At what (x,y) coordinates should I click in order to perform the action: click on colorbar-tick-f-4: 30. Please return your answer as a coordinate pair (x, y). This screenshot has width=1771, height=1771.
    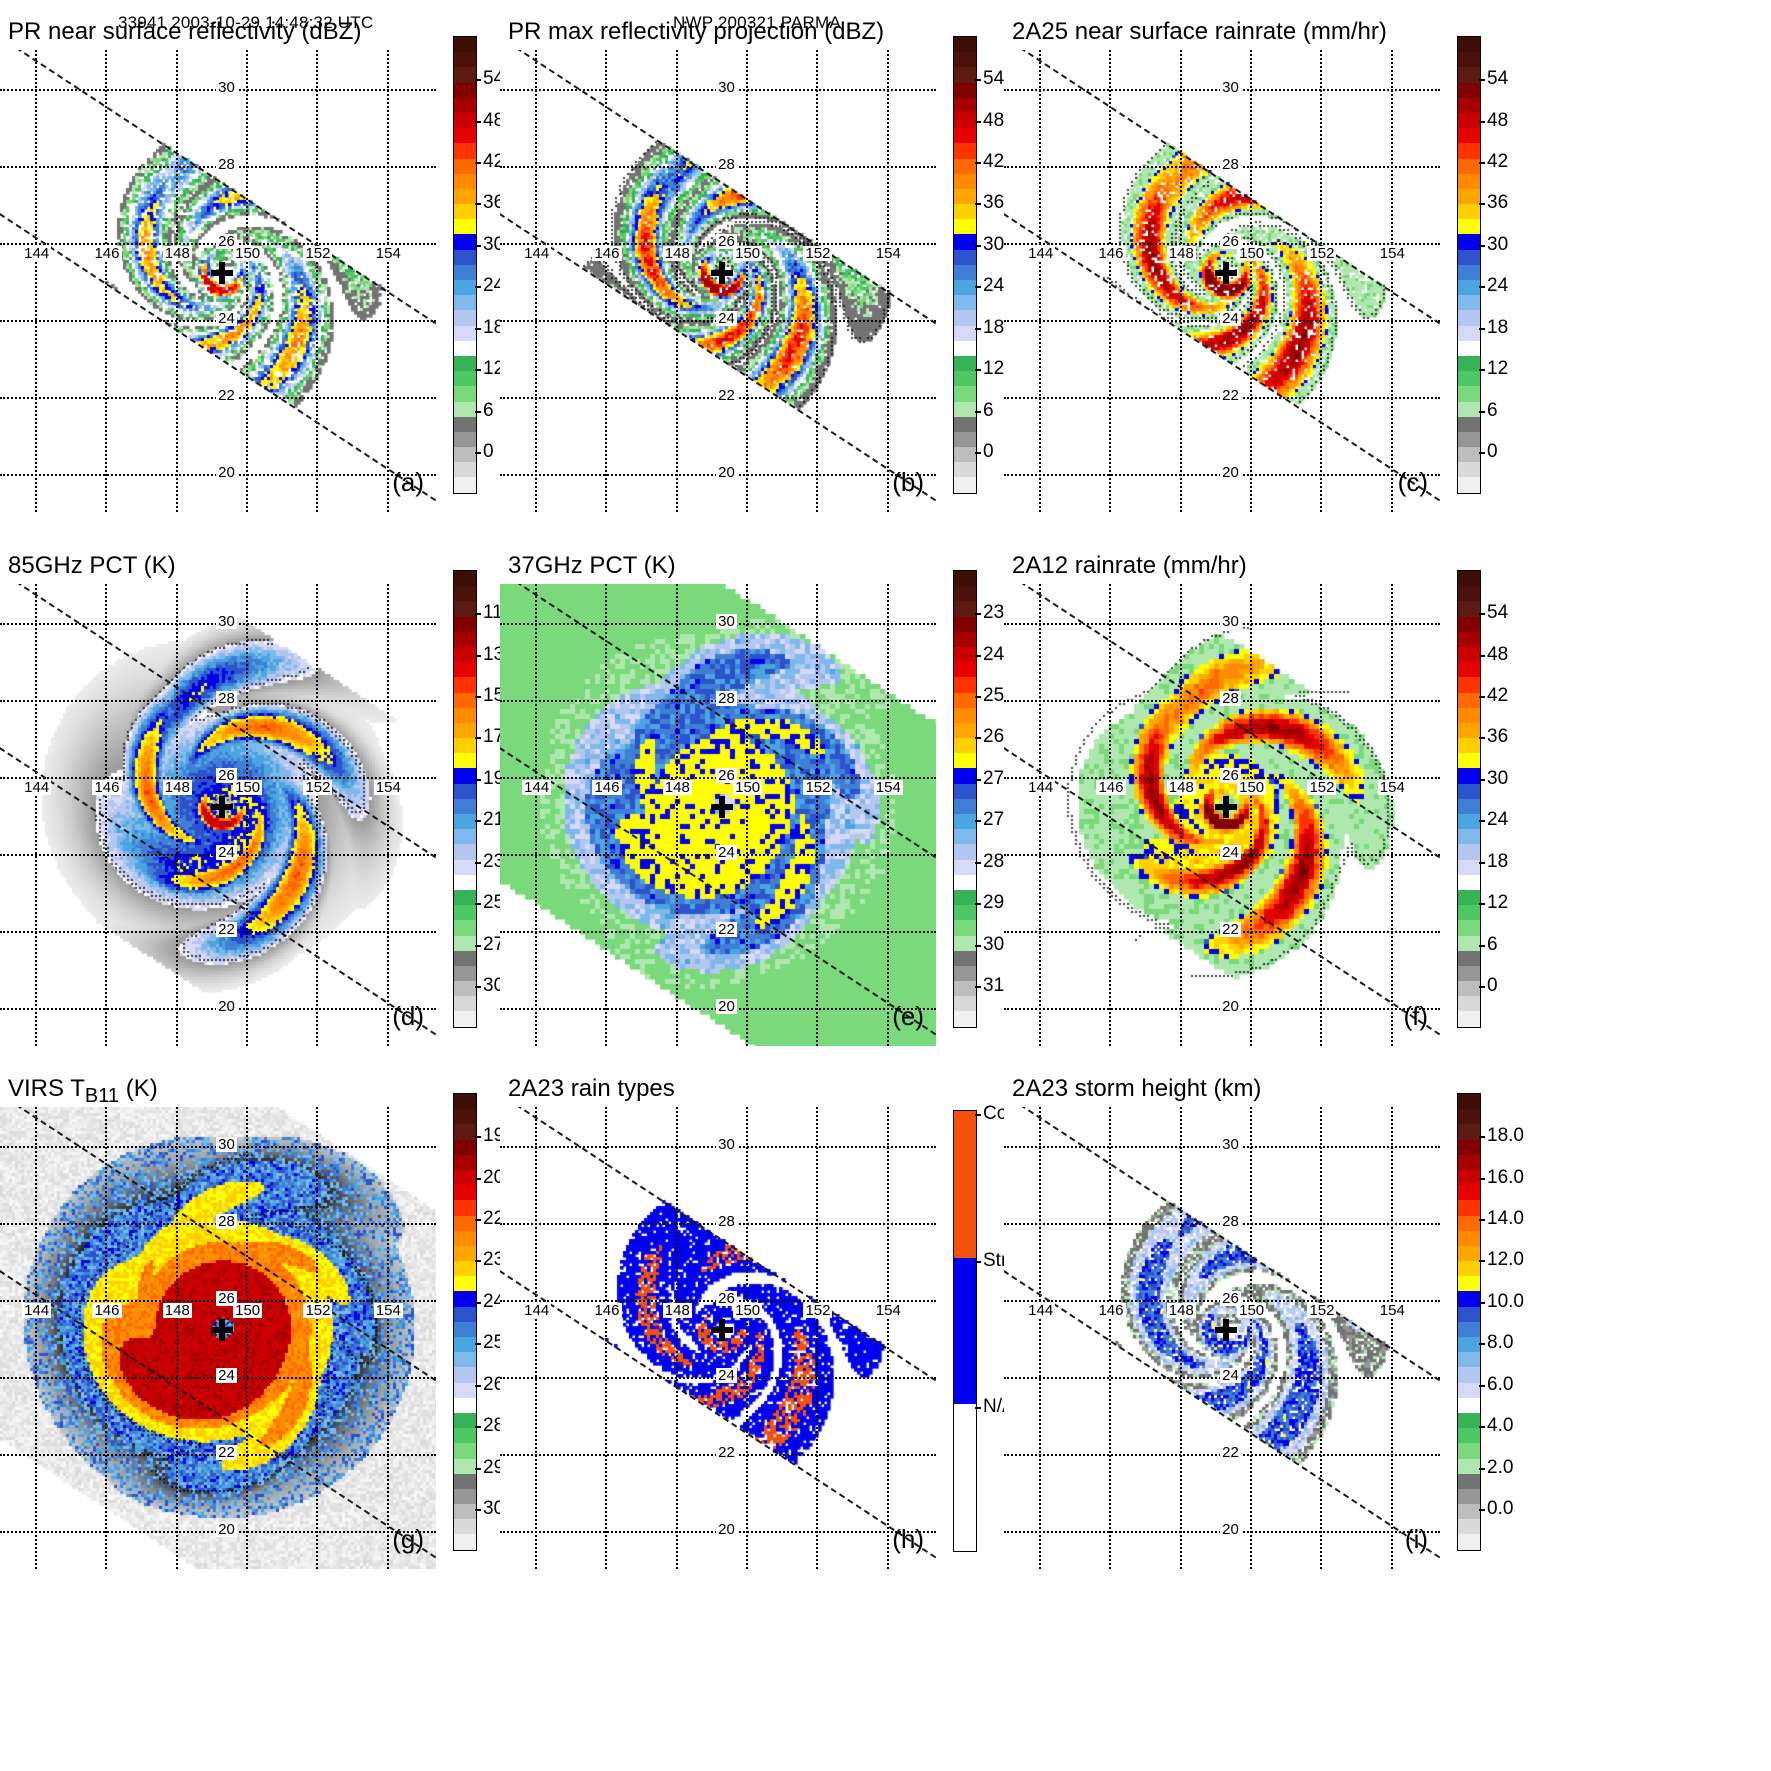
    Looking at the image, I should click on (1493, 778).